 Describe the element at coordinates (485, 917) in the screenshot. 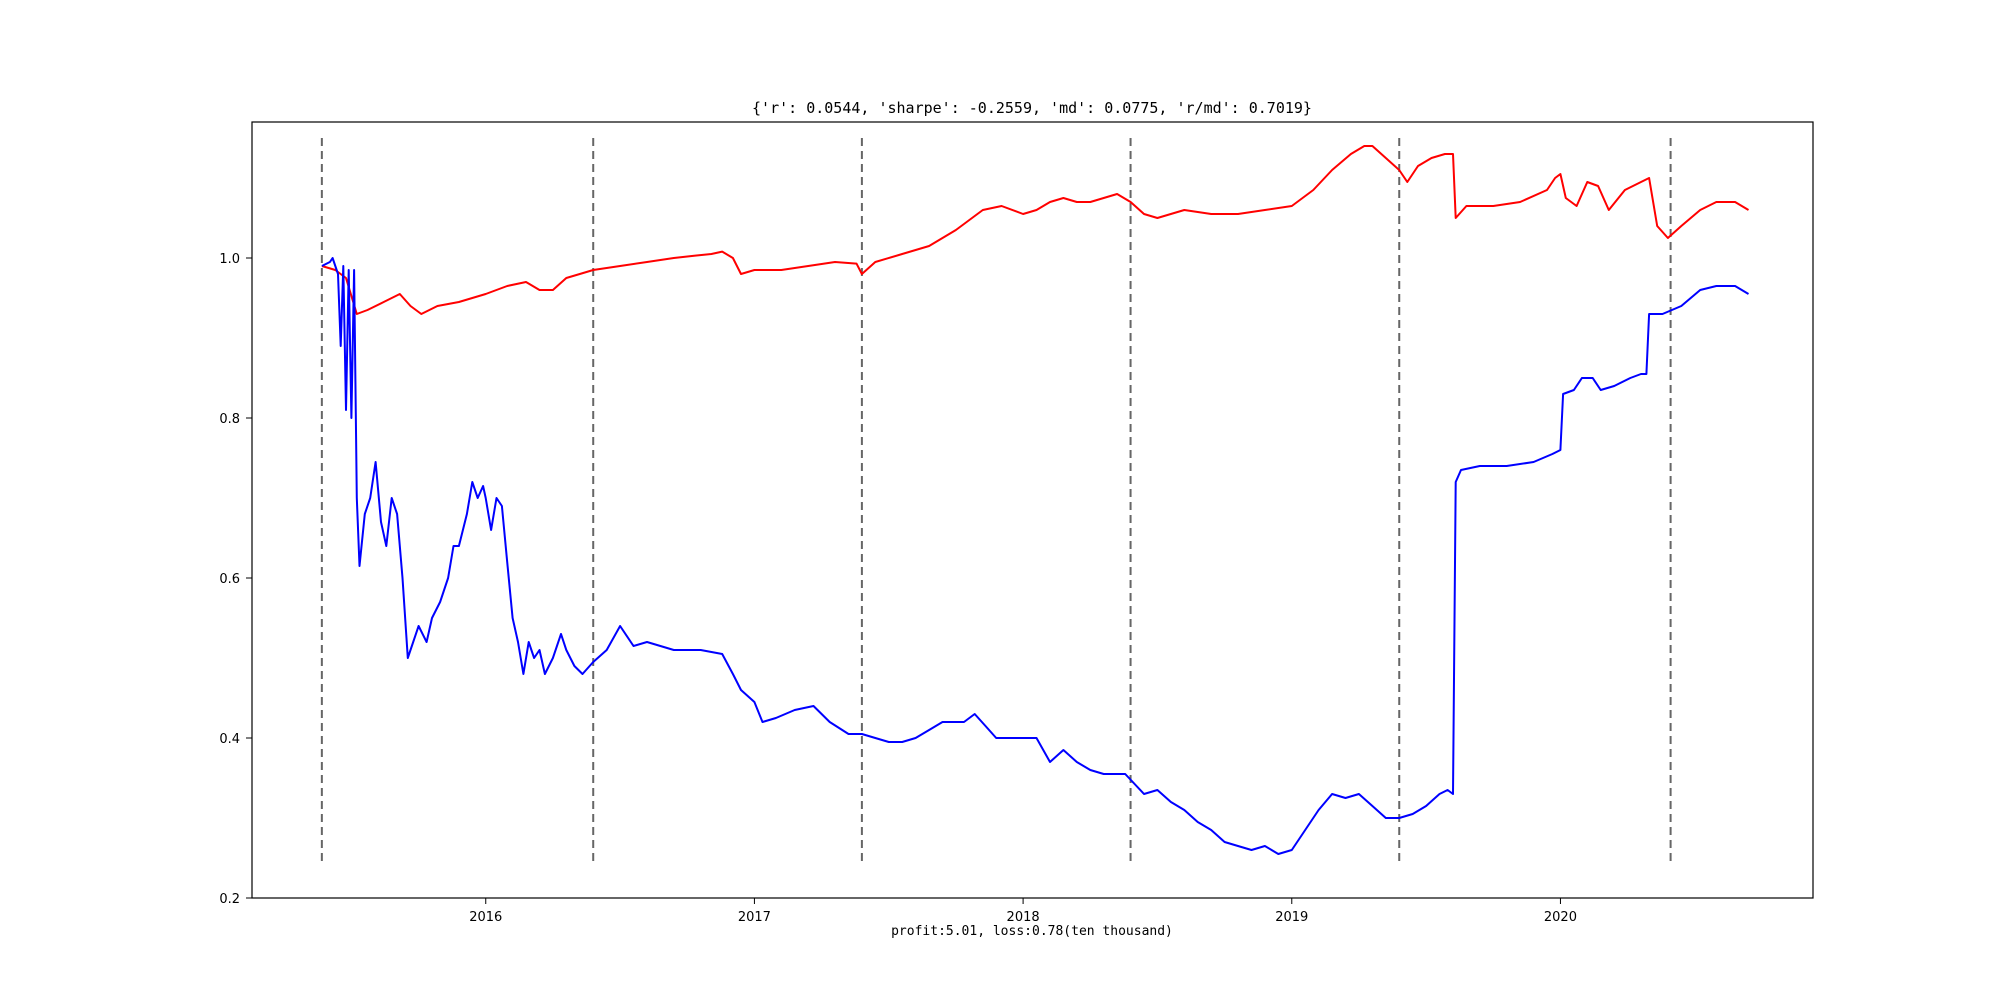

I see `x-tick-label-0: 2016` at that location.